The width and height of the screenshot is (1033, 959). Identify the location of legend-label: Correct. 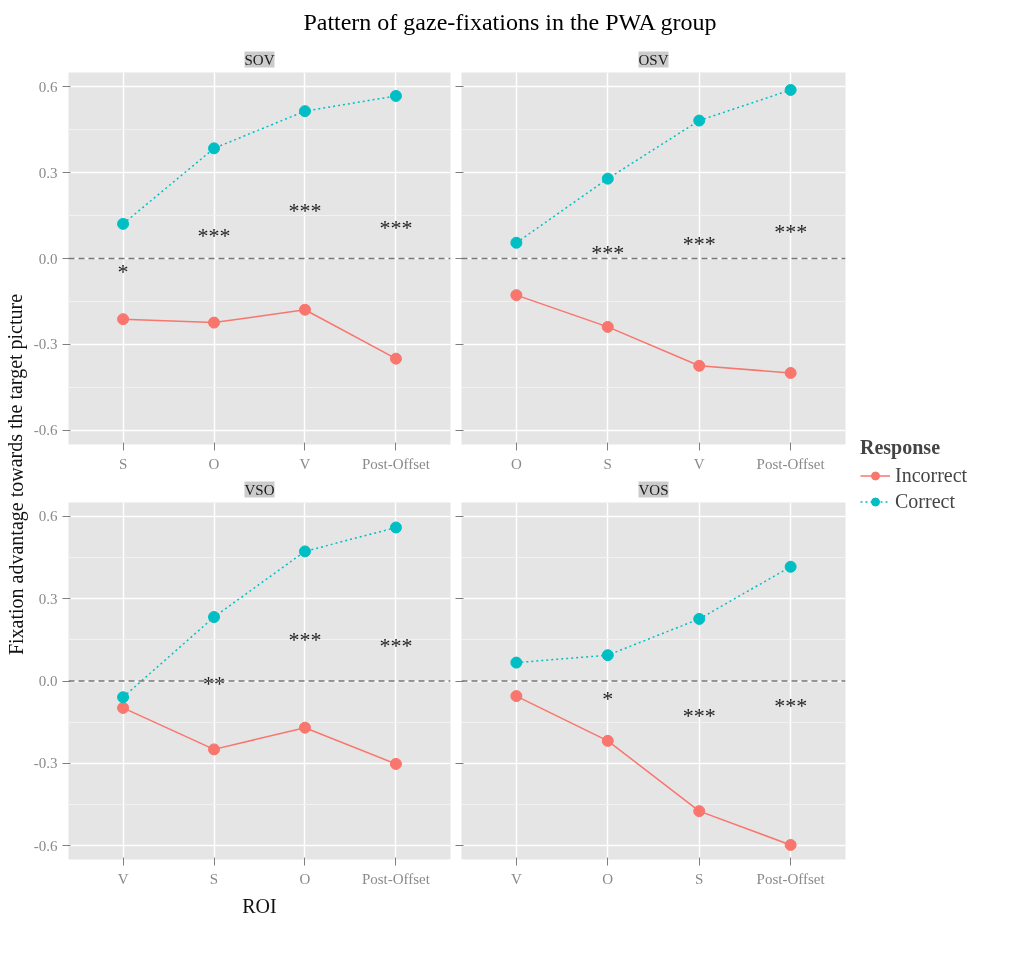
(925, 501).